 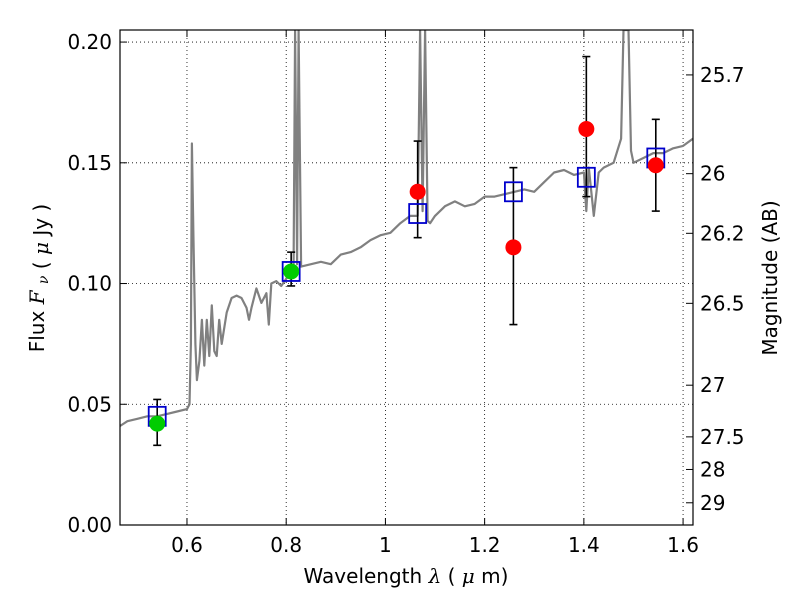 I want to click on x-axis-label: Wavelength λ ( μ m), so click(x=406, y=576).